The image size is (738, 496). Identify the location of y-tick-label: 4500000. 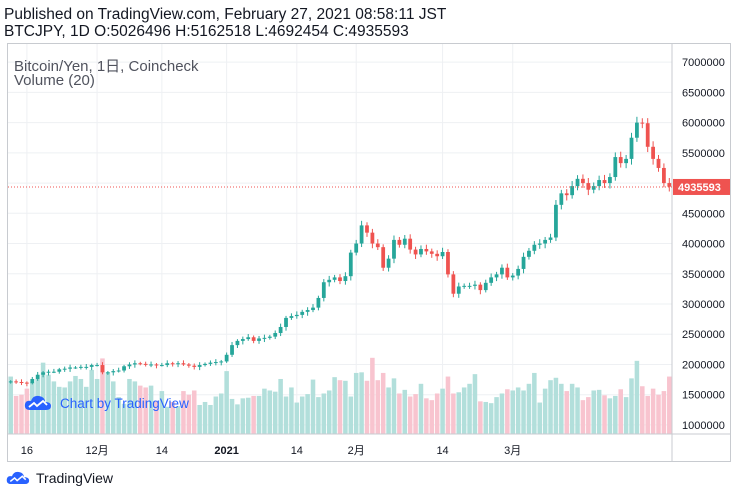
(703, 214).